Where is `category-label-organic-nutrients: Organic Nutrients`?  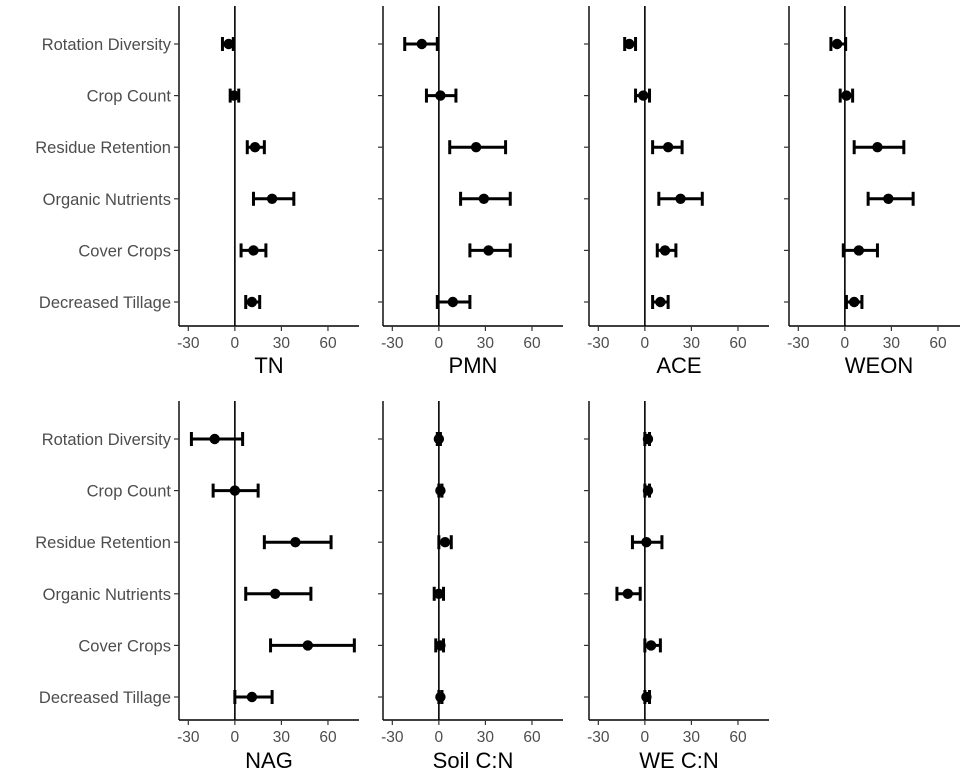
category-label-organic-nutrients: Organic Nutrients is located at coordinates (107, 200).